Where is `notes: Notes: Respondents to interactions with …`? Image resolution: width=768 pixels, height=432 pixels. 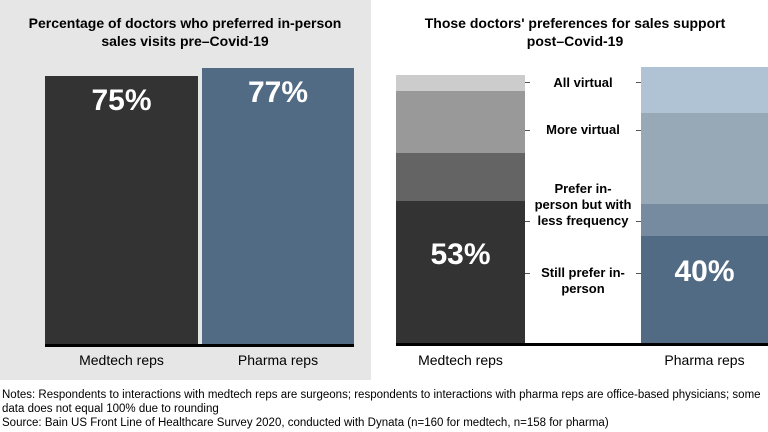 notes: Notes: Respondents to interactions with … is located at coordinates (385, 409).